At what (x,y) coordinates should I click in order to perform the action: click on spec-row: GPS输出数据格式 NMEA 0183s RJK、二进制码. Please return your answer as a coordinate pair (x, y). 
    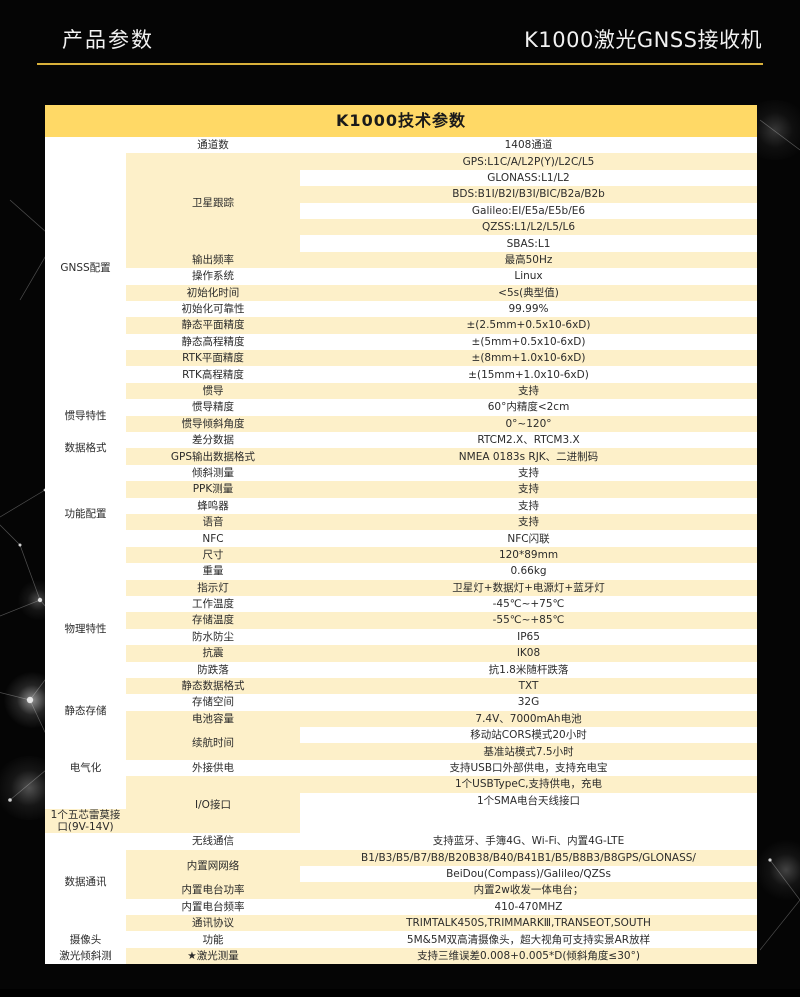
    Looking at the image, I should click on (401, 456).